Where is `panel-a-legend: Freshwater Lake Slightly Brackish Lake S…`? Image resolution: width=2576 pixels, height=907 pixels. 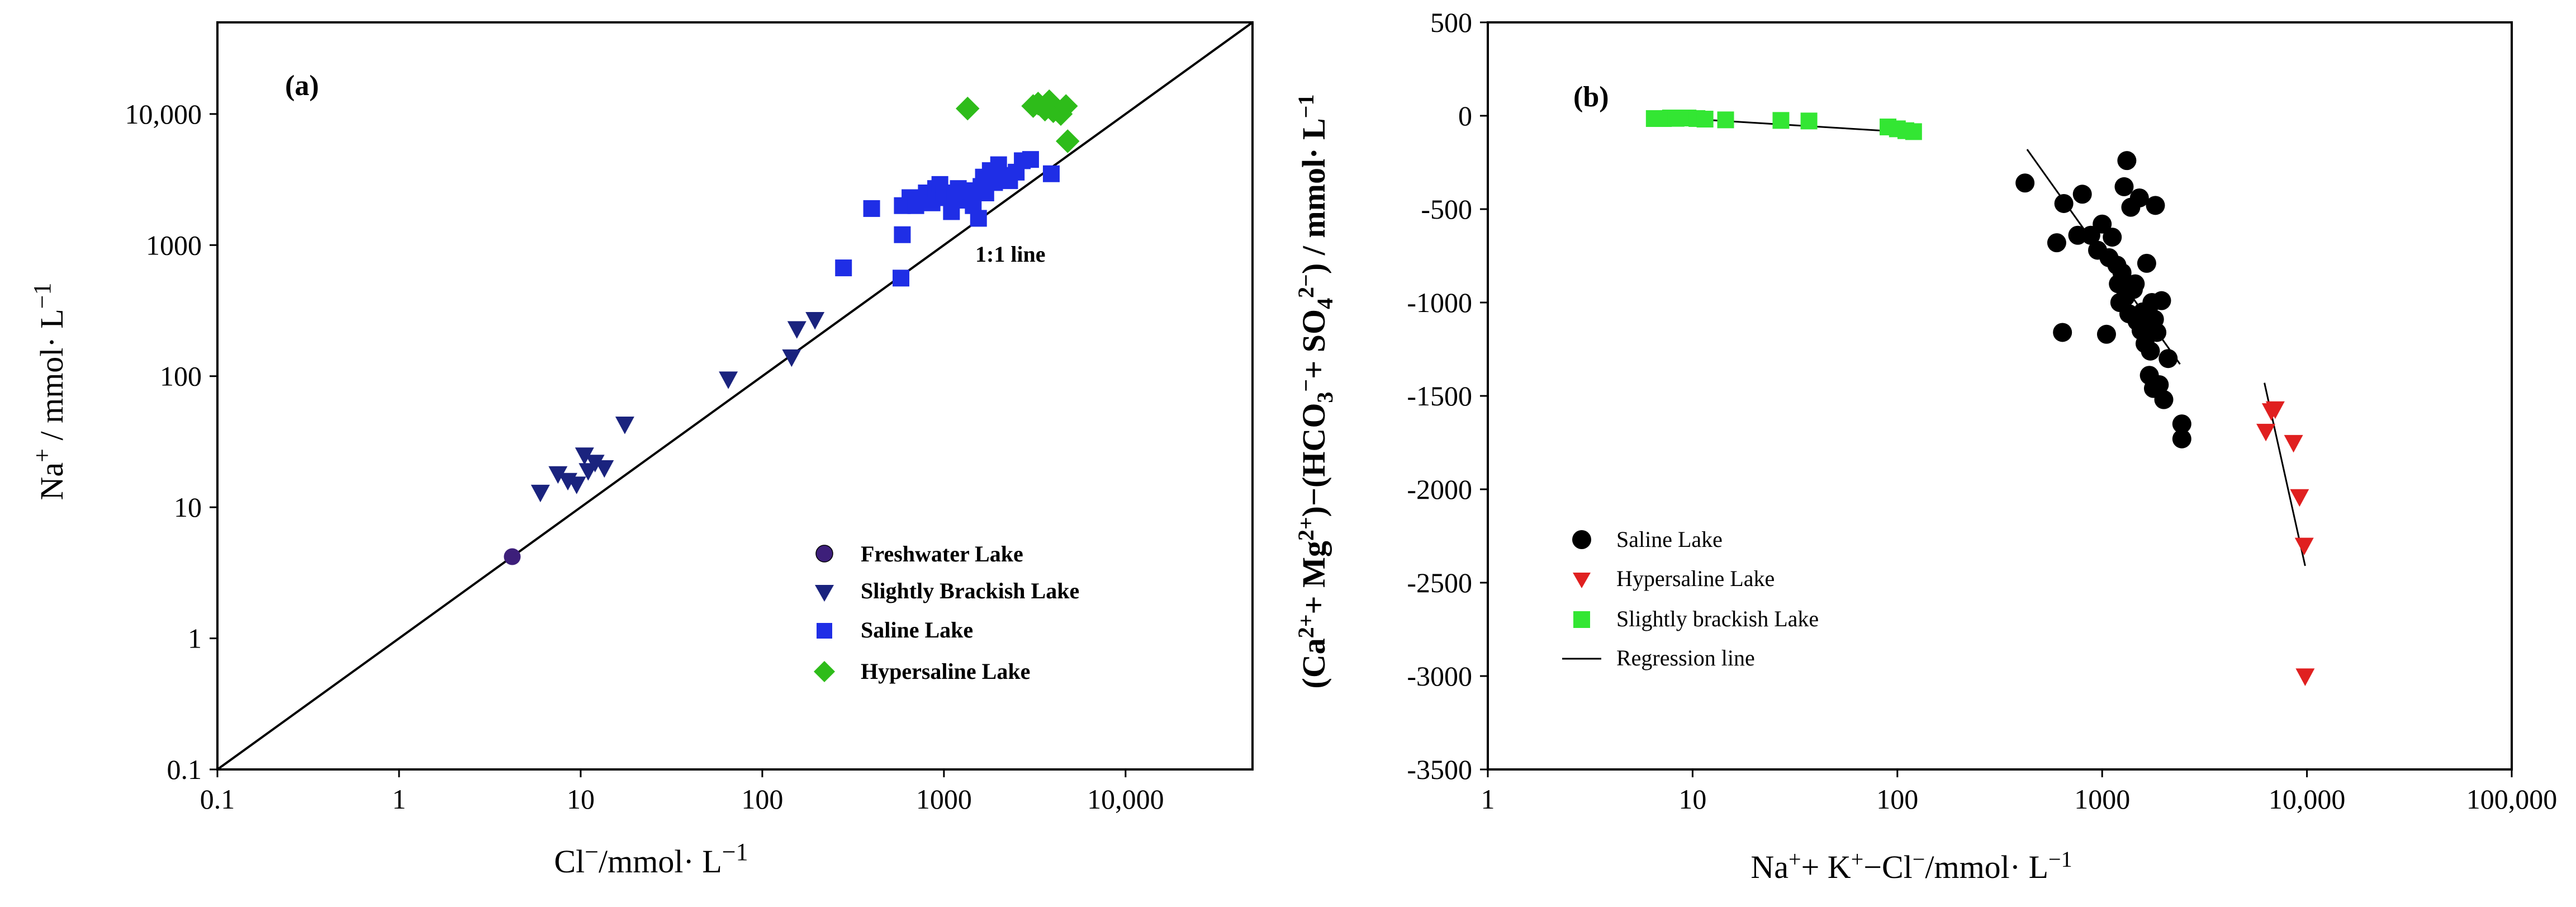
panel-a-legend: Freshwater Lake Slightly Brackish Lake S… is located at coordinates (946, 613).